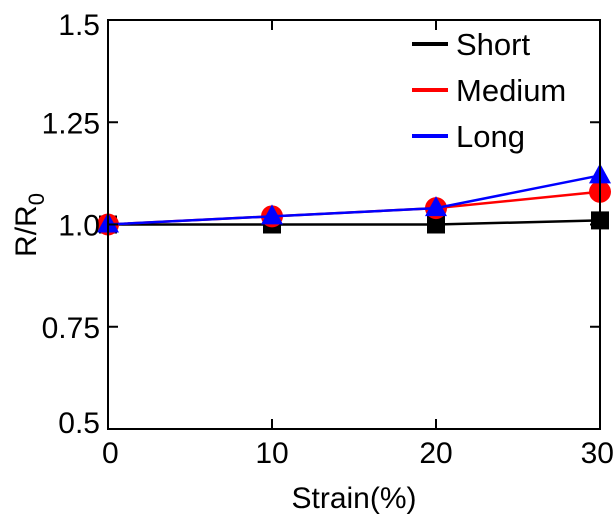 This screenshot has height=522, width=616. I want to click on series-short, so click(354, 222).